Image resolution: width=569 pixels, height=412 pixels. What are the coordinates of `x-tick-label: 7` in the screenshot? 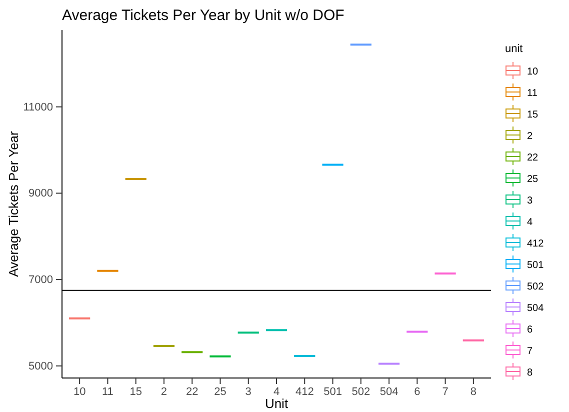 It's located at (445, 392).